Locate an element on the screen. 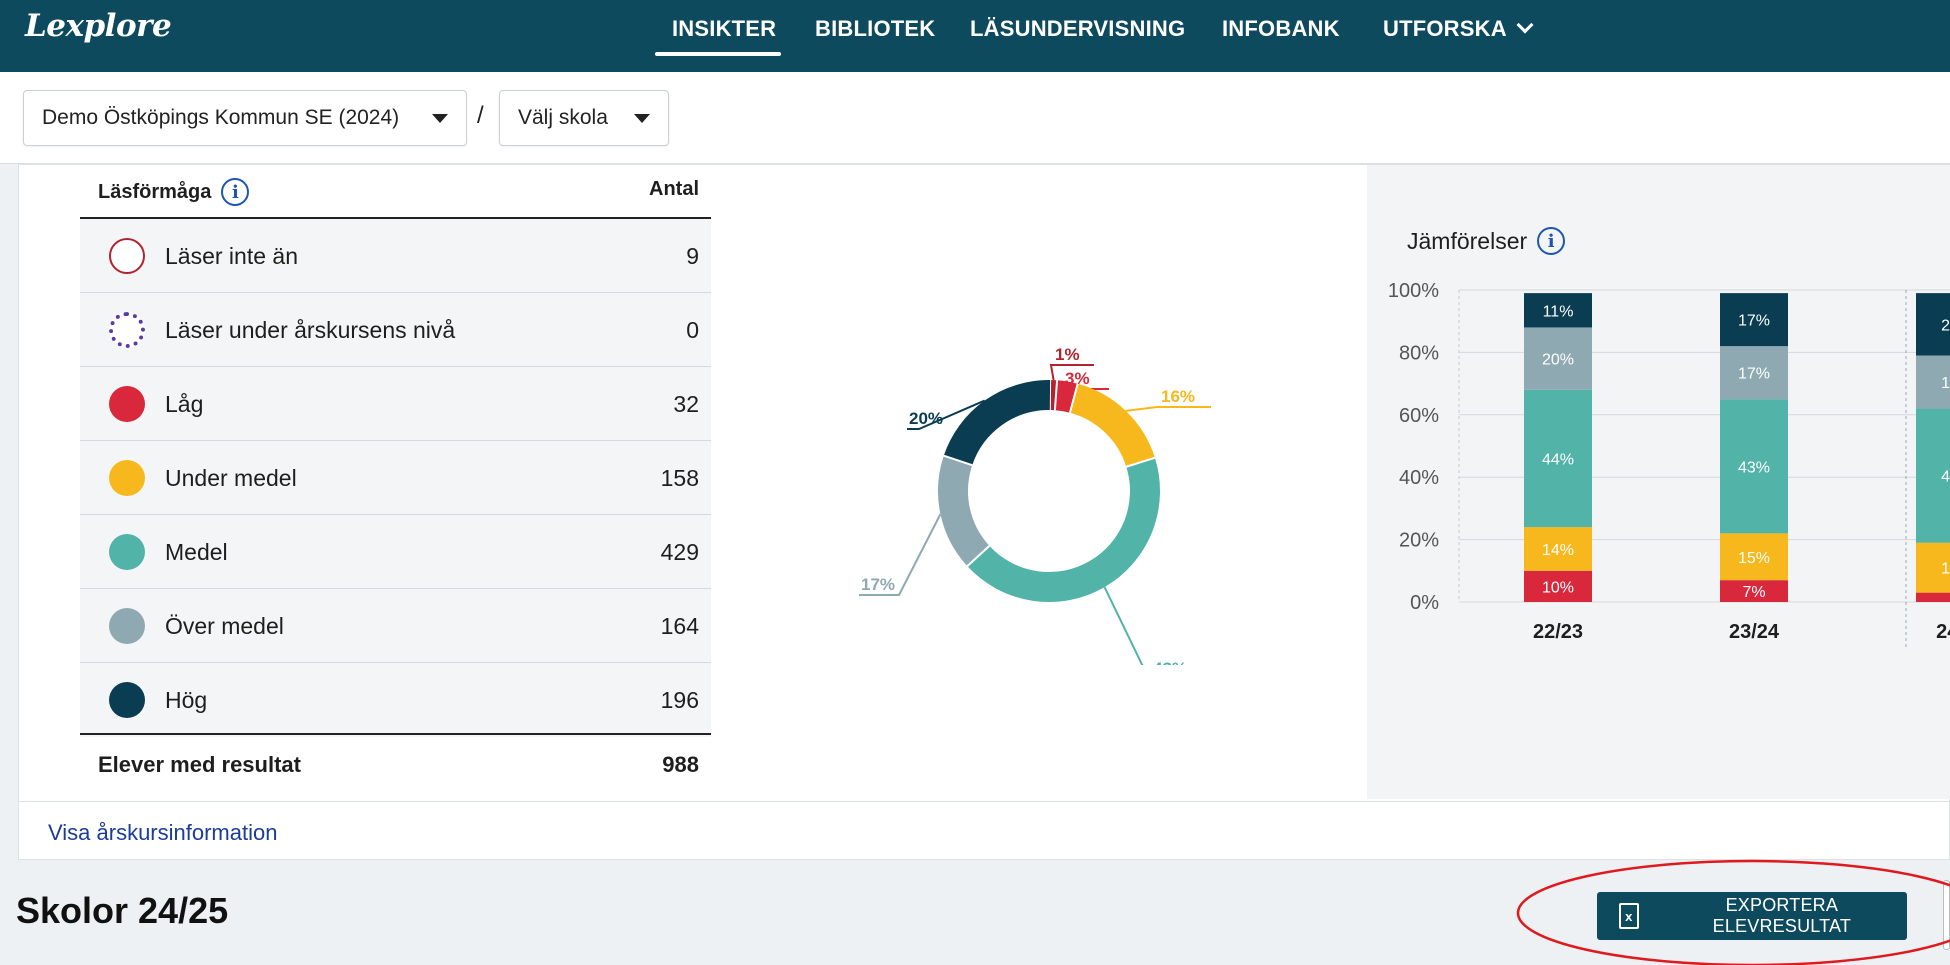  nav-utforska: UTFORSKA is located at coordinates (1458, 29).